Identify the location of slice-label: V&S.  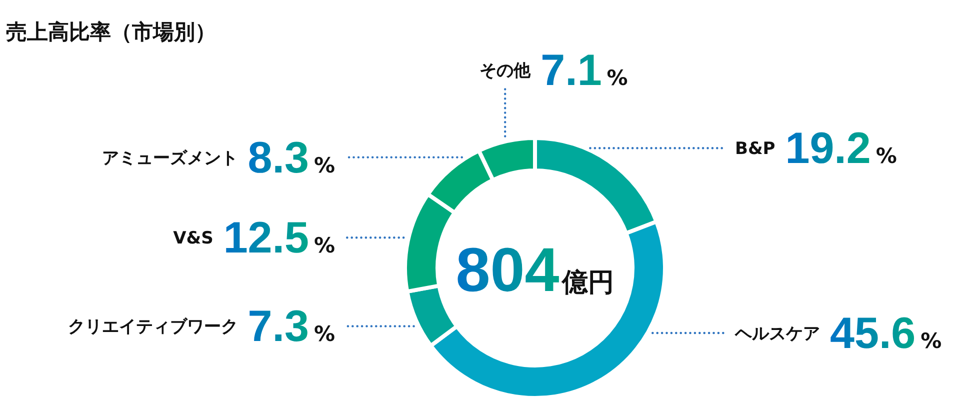
(193, 238).